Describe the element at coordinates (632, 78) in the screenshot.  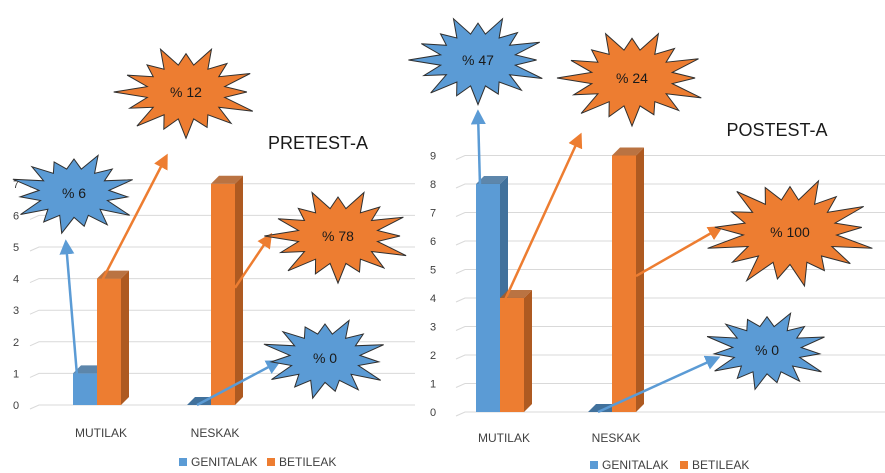
I see `annotation-label: % 24` at that location.